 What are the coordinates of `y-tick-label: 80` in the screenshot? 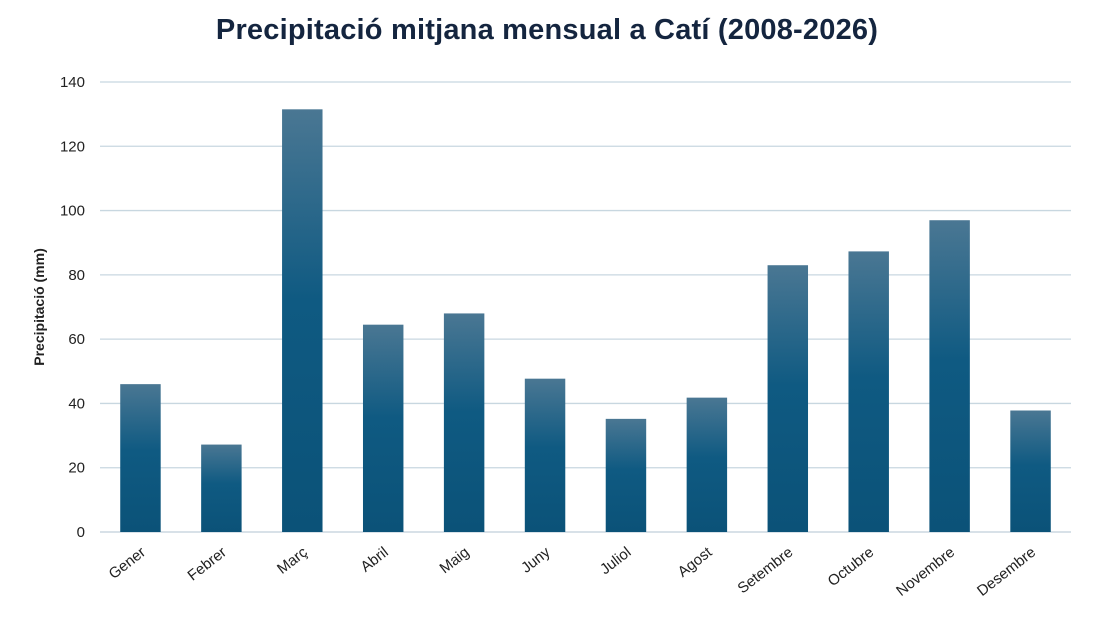 It's located at (76, 275).